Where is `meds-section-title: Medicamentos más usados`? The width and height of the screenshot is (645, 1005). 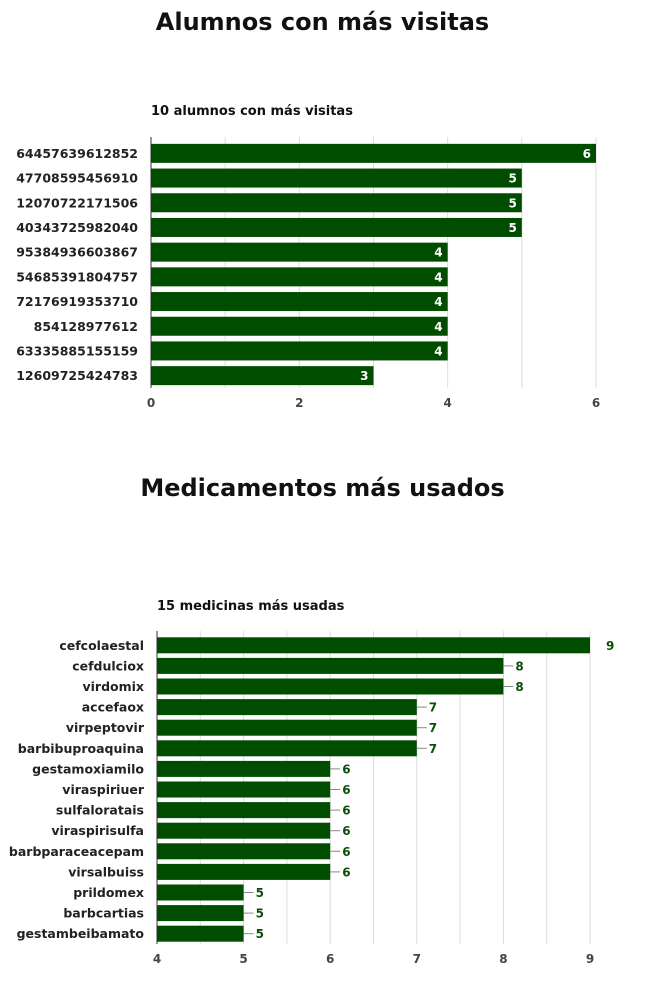
meds-section-title: Medicamentos más usados is located at coordinates (322, 488).